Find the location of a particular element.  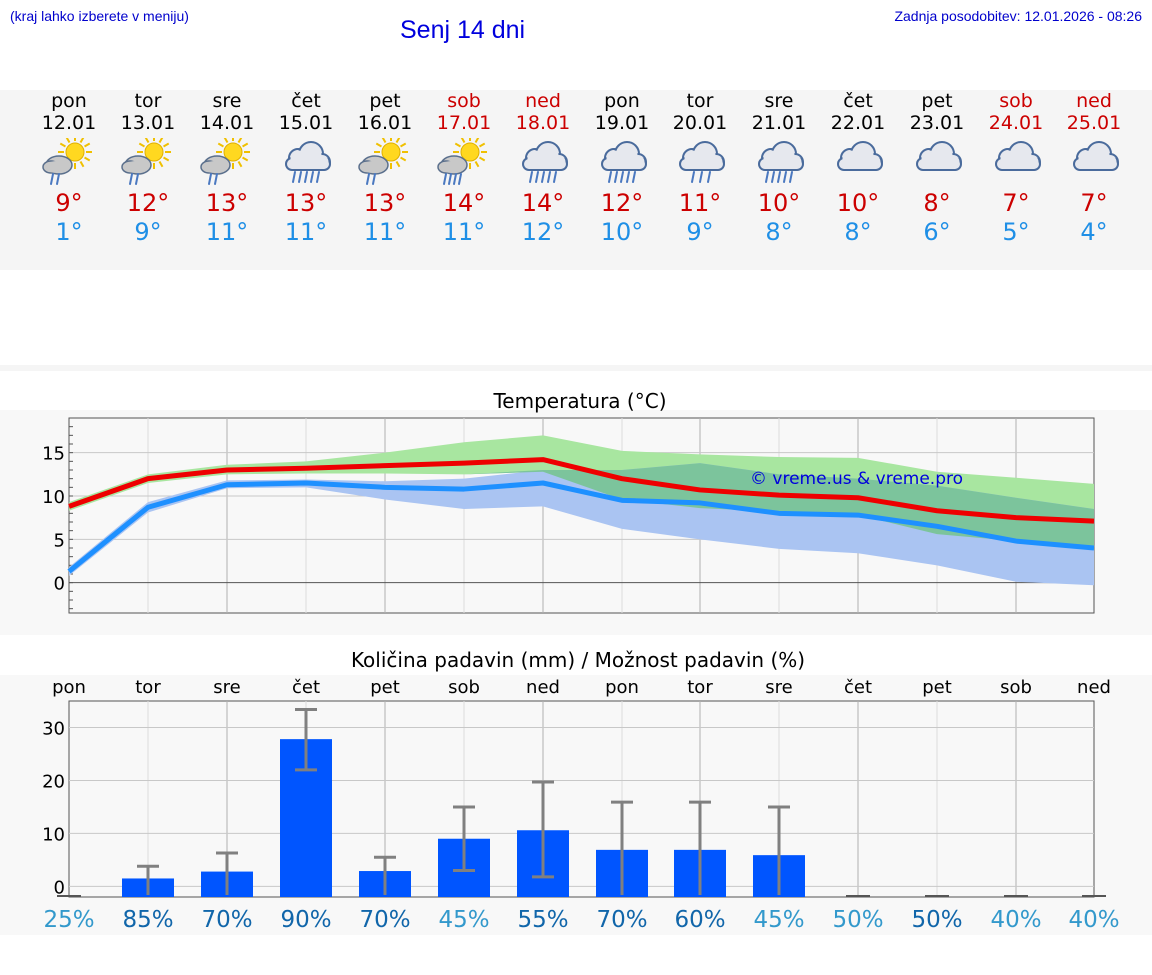

min-temperature-line is located at coordinates (581, 527).